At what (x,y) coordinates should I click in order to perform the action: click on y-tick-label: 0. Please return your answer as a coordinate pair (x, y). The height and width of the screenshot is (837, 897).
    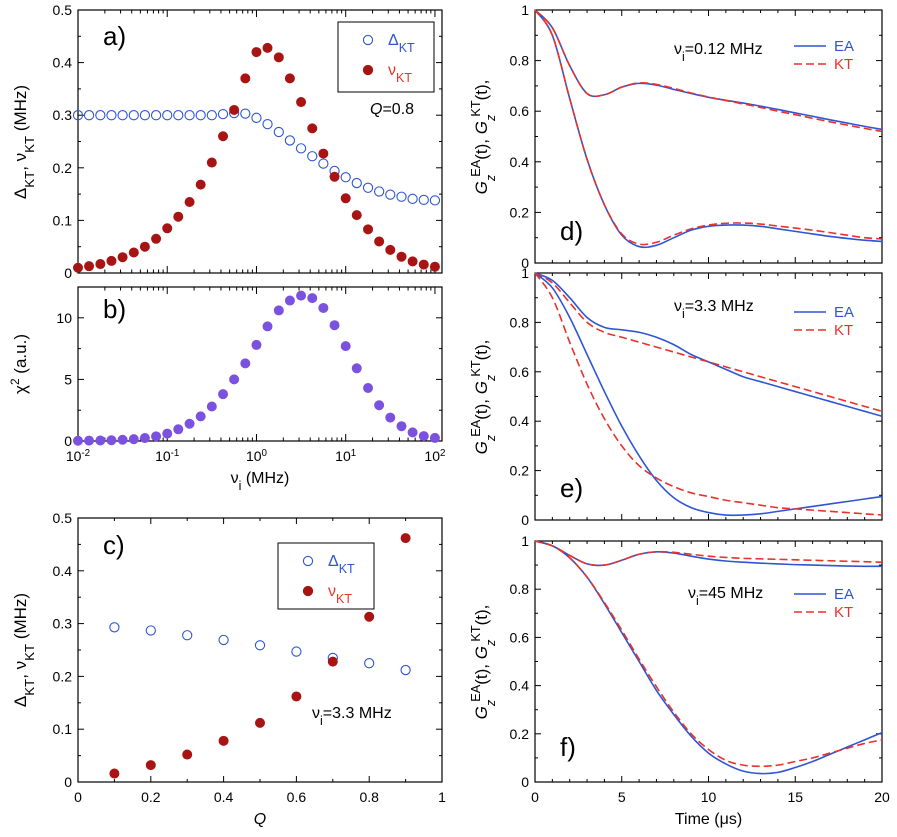
    Looking at the image, I should click on (68, 441).